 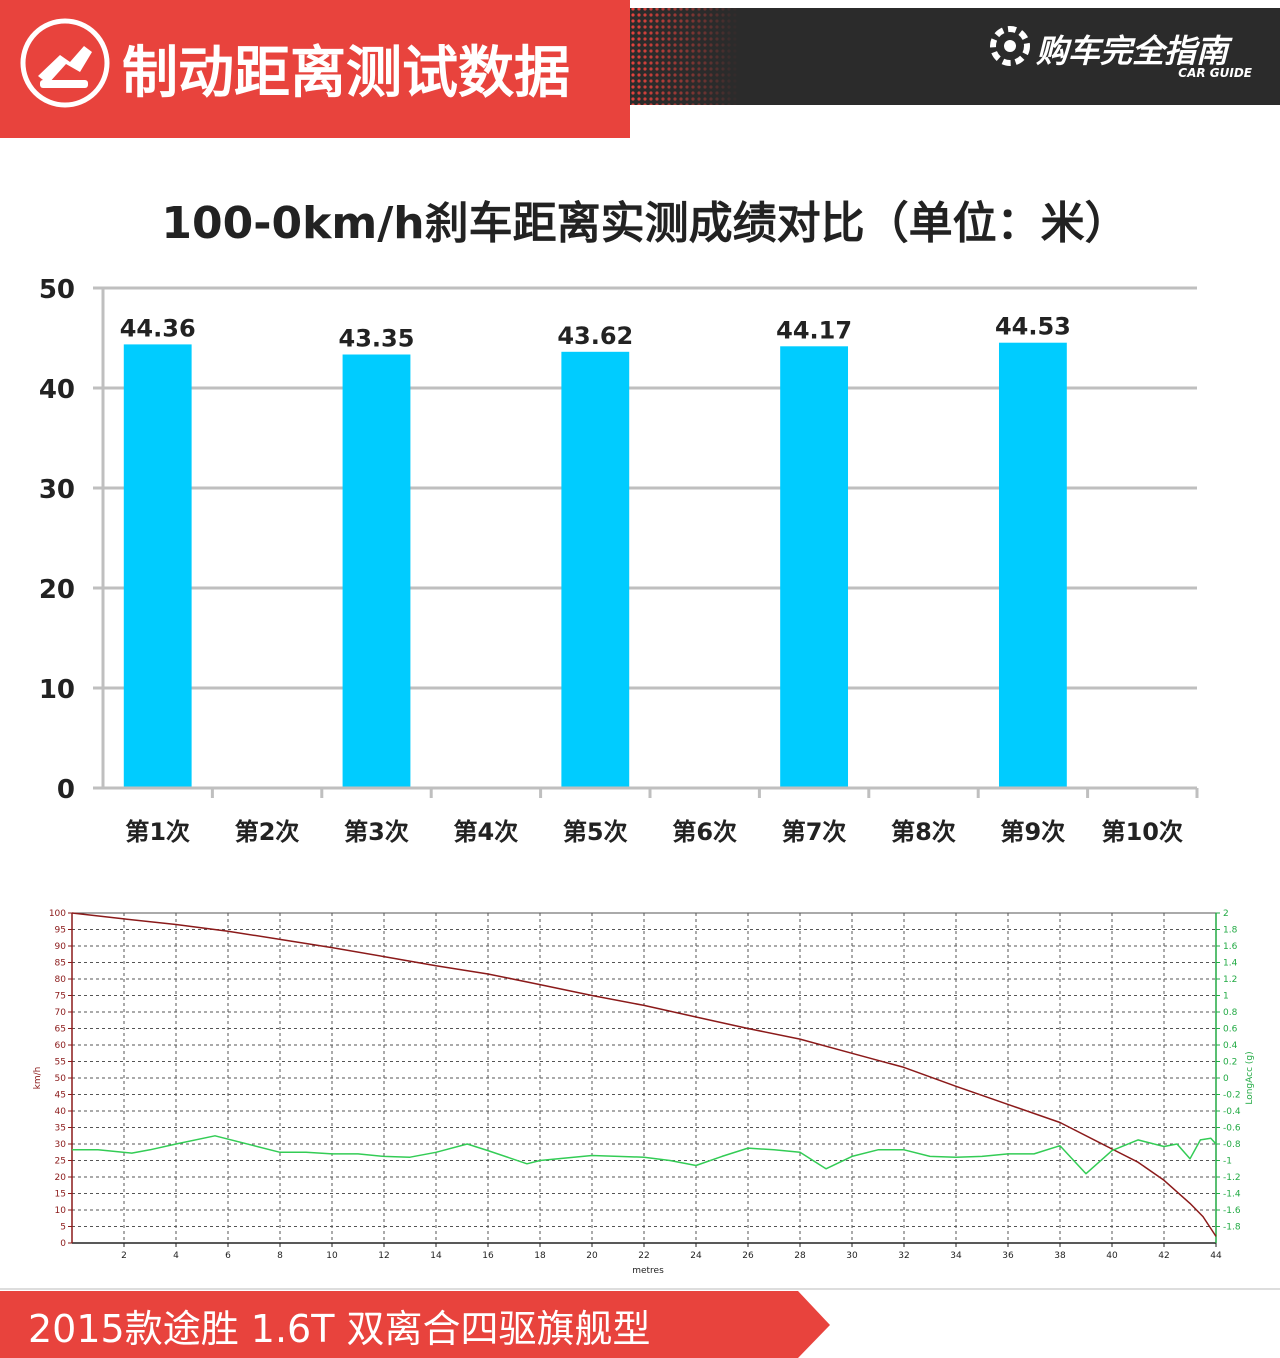 I want to click on lc-x-tick-label: 40, so click(x=1112, y=1256).